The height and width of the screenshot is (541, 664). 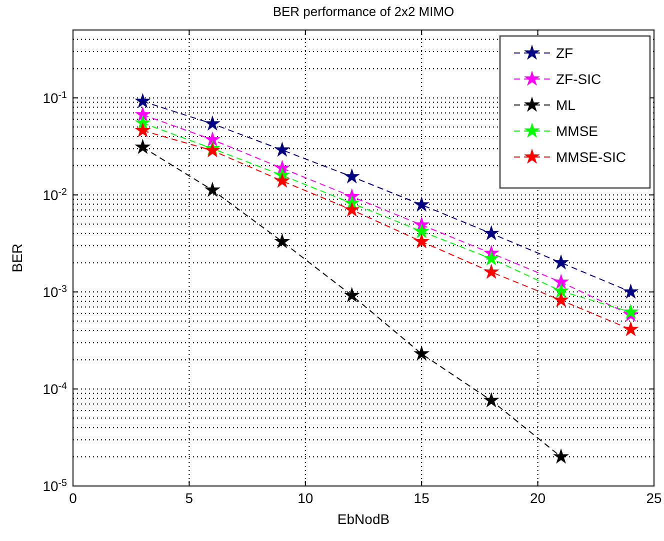 What do you see at coordinates (73, 498) in the screenshot?
I see `x-tick-label: 0` at bounding box center [73, 498].